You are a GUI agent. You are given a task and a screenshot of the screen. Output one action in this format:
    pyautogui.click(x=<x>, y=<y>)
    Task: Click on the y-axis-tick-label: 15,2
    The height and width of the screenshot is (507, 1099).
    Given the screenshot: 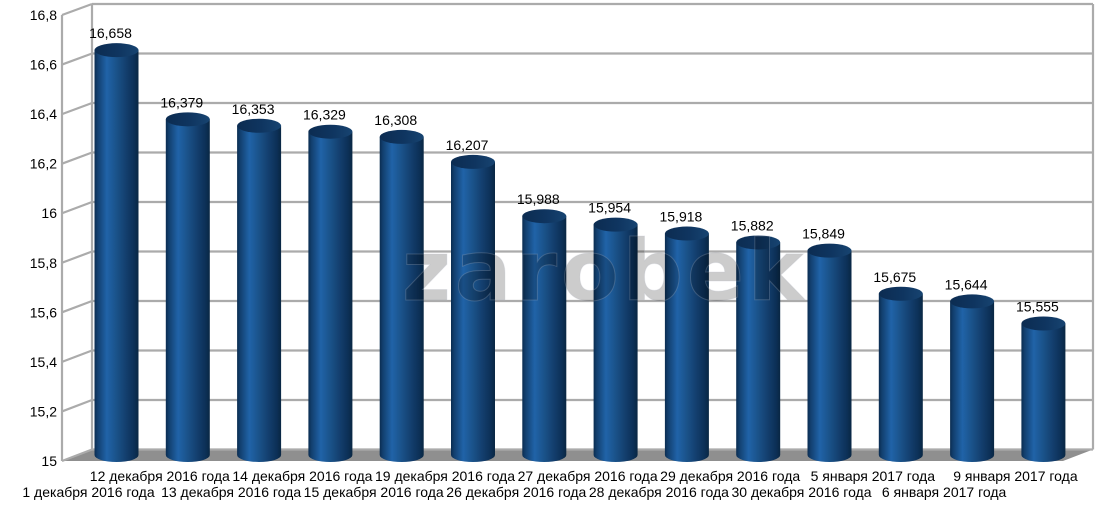 What is the action you would take?
    pyautogui.click(x=43, y=411)
    